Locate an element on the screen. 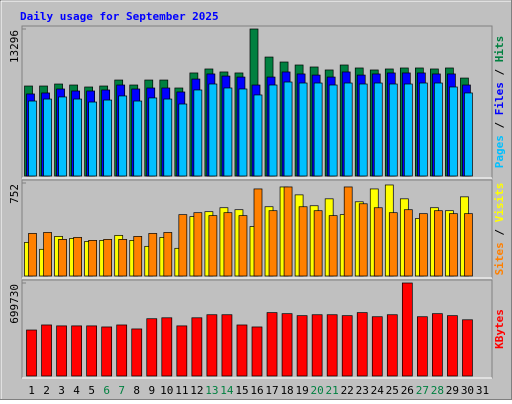 The image size is (512, 404). x-tick-label: 17 is located at coordinates (271, 390).